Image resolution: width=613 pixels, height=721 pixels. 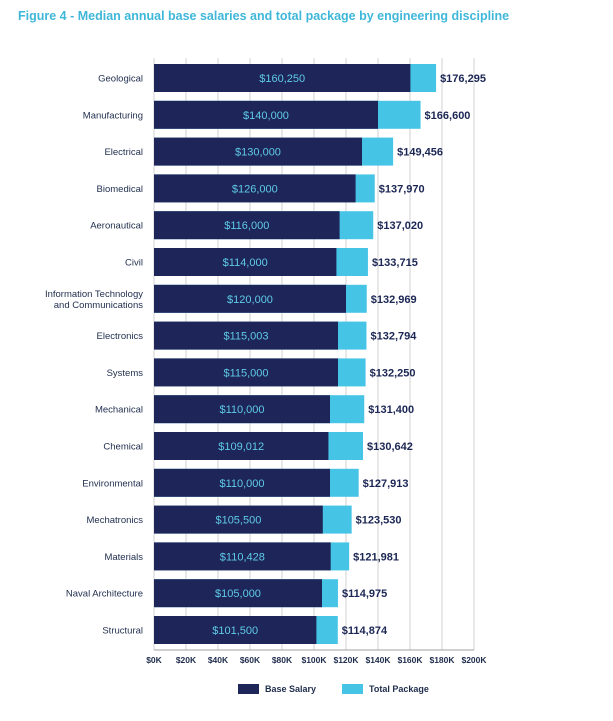 I want to click on category-label: Geological, so click(x=120, y=79).